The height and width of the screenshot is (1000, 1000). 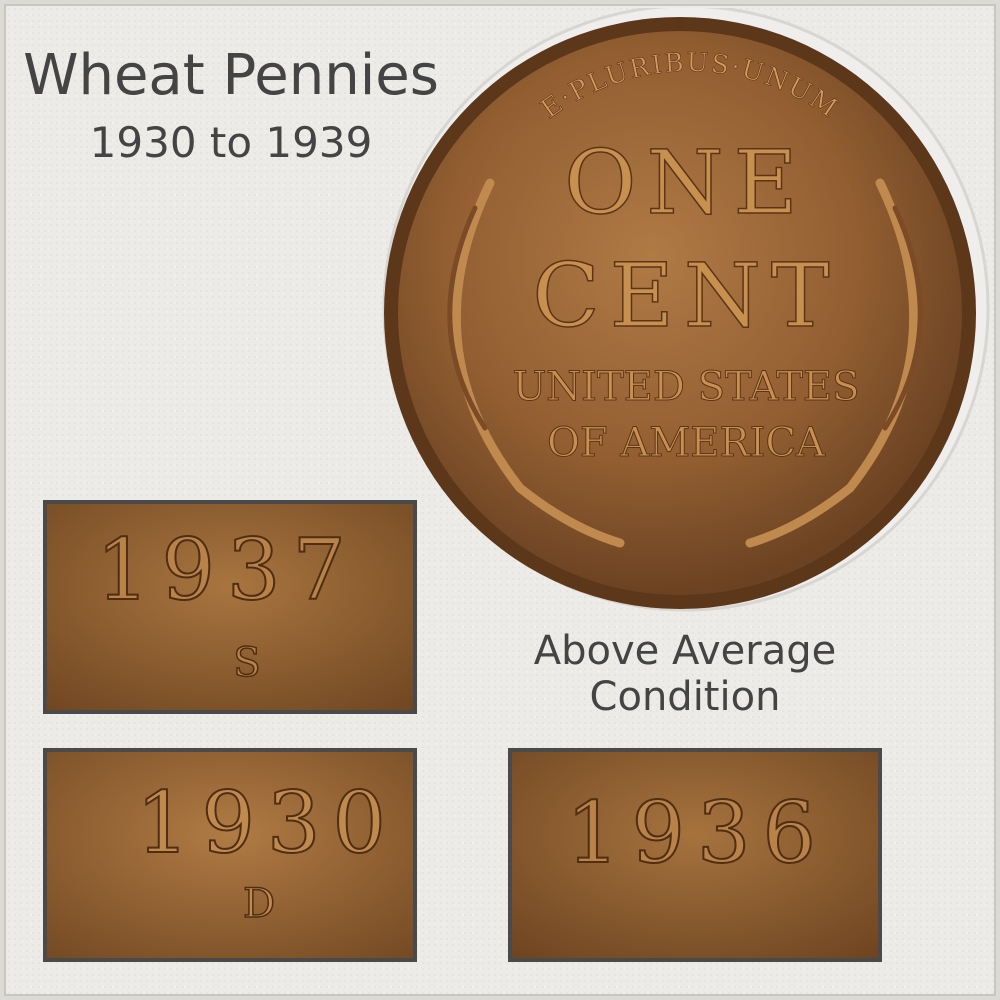 What do you see at coordinates (685, 651) in the screenshot?
I see `caption-line-1: Above Average` at bounding box center [685, 651].